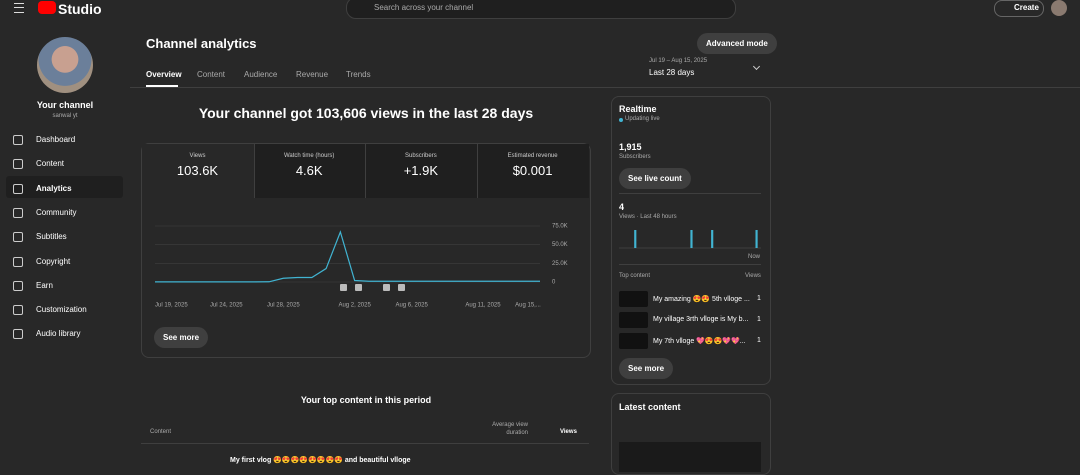 This screenshot has height=475, width=1080. What do you see at coordinates (678, 61) in the screenshot?
I see `date-range: Jul 19 – Aug 15, 2025` at bounding box center [678, 61].